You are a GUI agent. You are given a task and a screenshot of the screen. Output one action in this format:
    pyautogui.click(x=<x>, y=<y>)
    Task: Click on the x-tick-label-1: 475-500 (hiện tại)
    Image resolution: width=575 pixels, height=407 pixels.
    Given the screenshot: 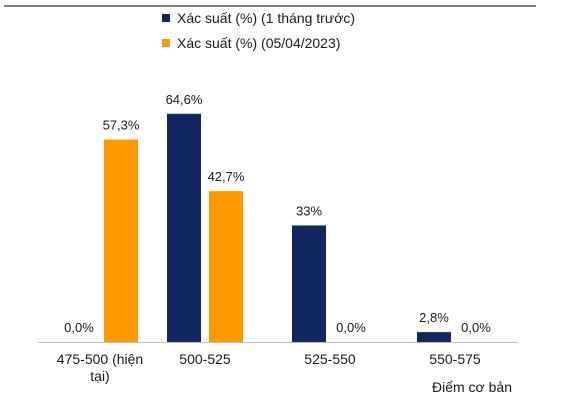 What is the action you would take?
    pyautogui.click(x=100, y=367)
    